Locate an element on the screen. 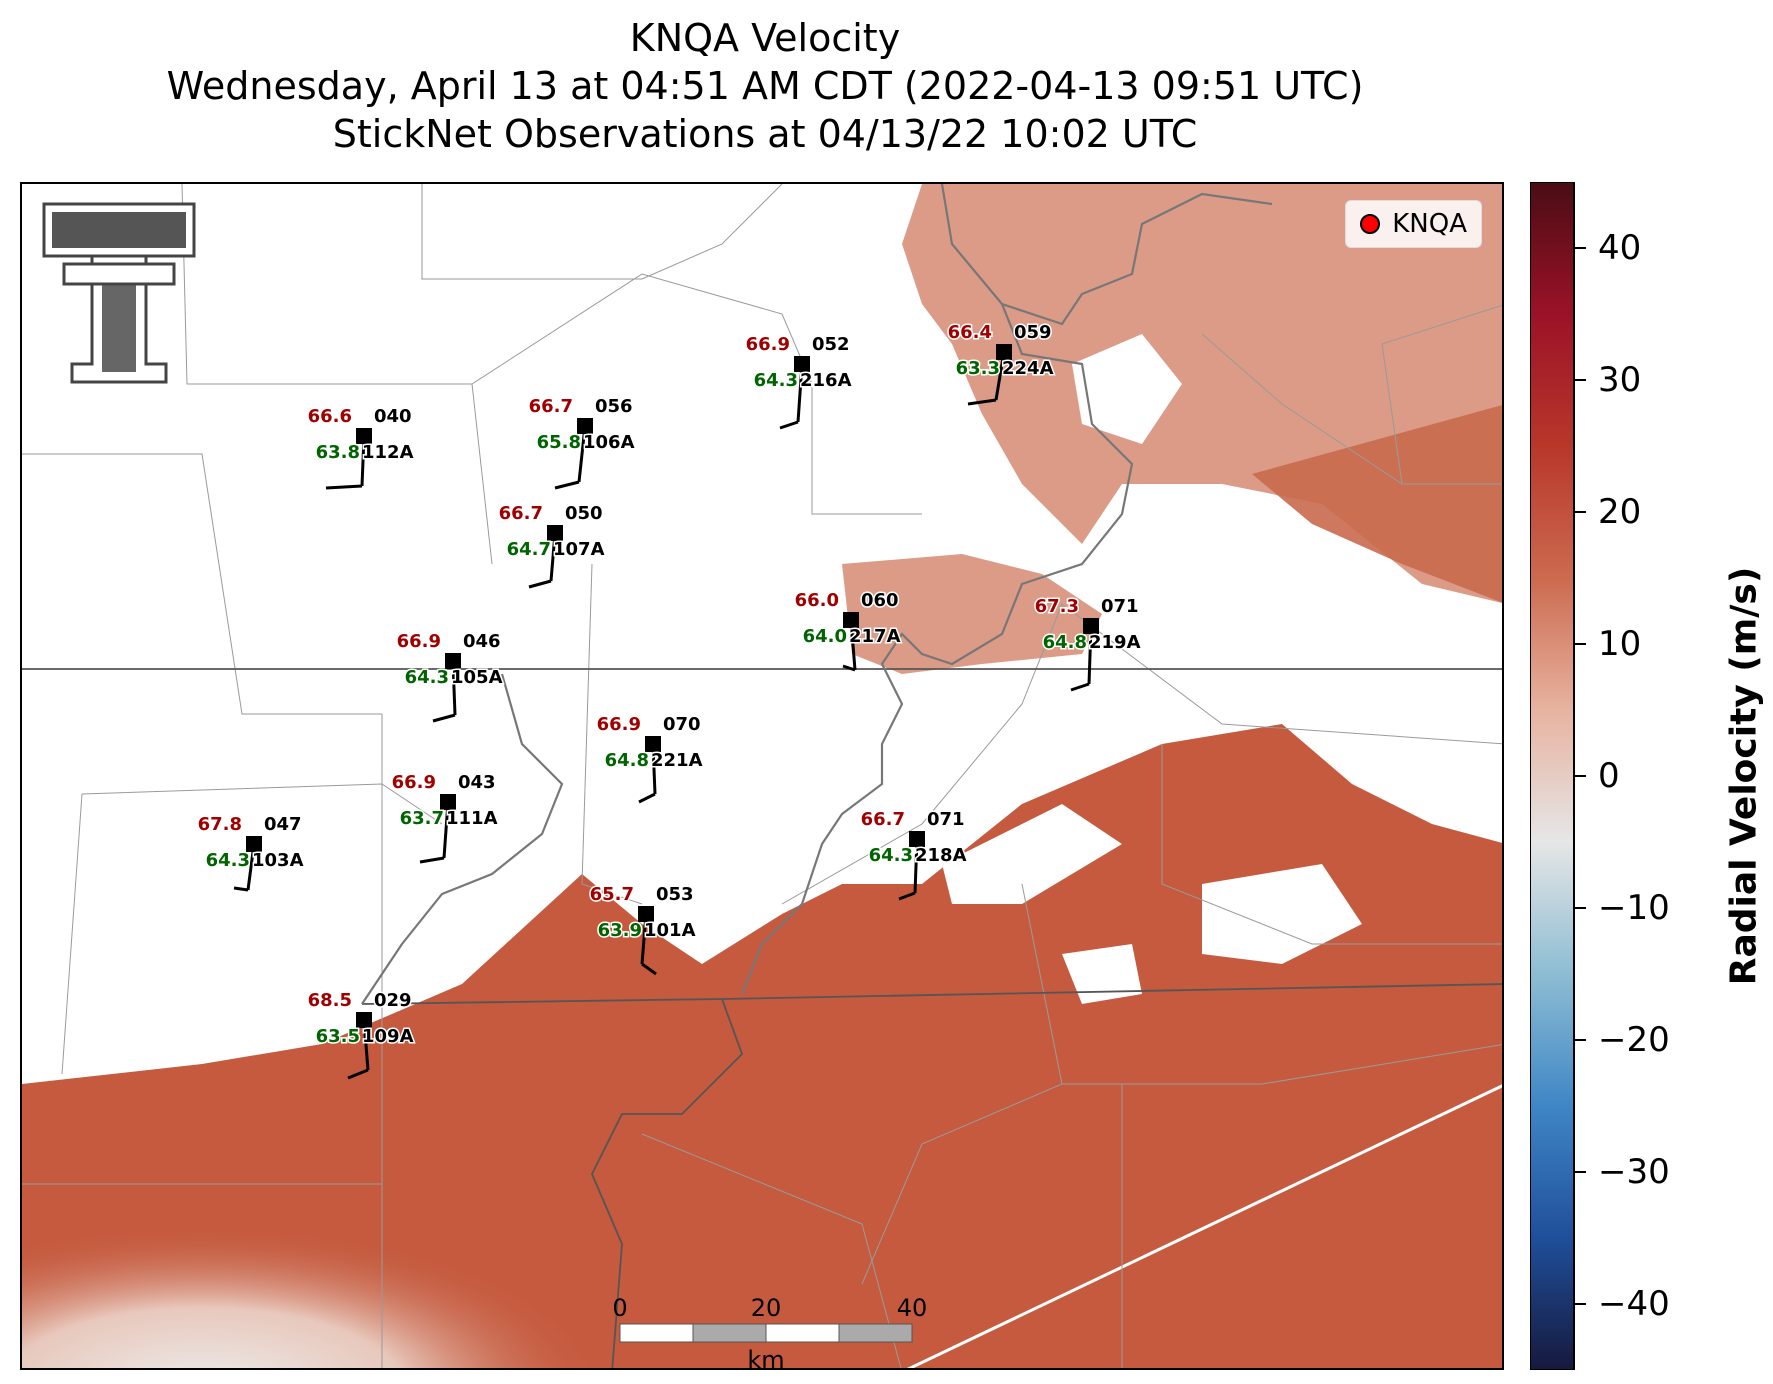 This screenshot has height=1384, width=1773. station-temperature: 68.5 is located at coordinates (330, 1000).